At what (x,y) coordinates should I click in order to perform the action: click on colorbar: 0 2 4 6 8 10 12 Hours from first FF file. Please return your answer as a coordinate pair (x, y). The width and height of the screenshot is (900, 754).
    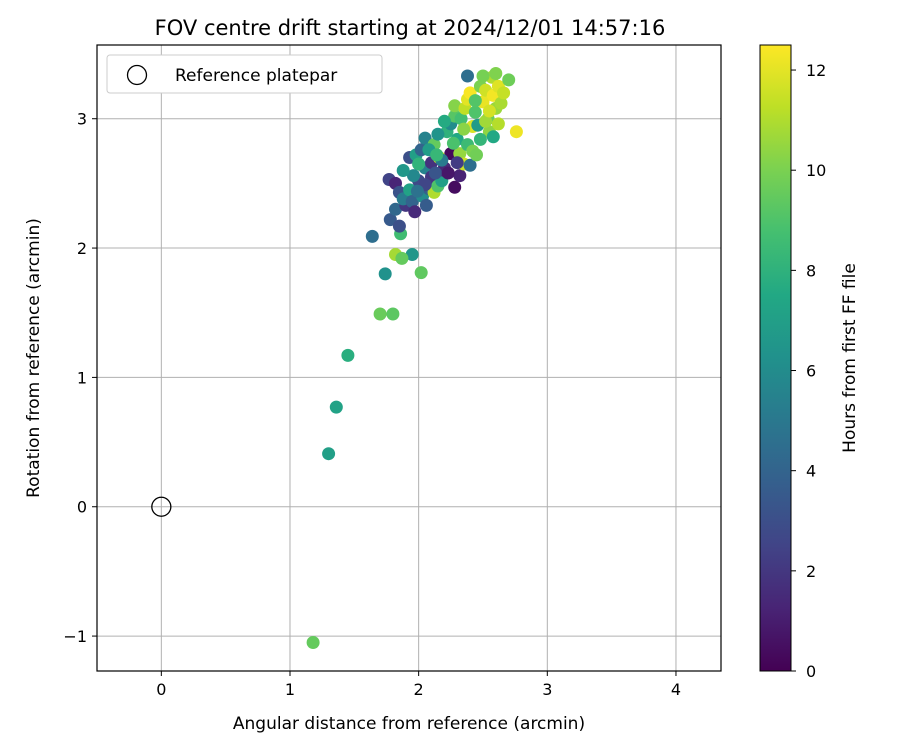
    Looking at the image, I should click on (809, 362).